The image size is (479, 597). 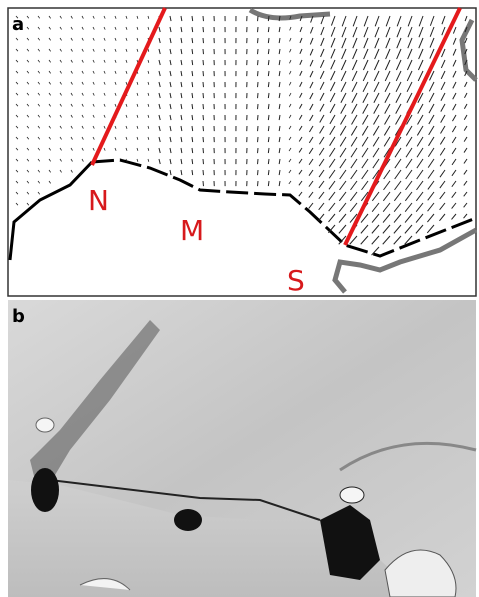 I want to click on iceberg, so click(x=352, y=495).